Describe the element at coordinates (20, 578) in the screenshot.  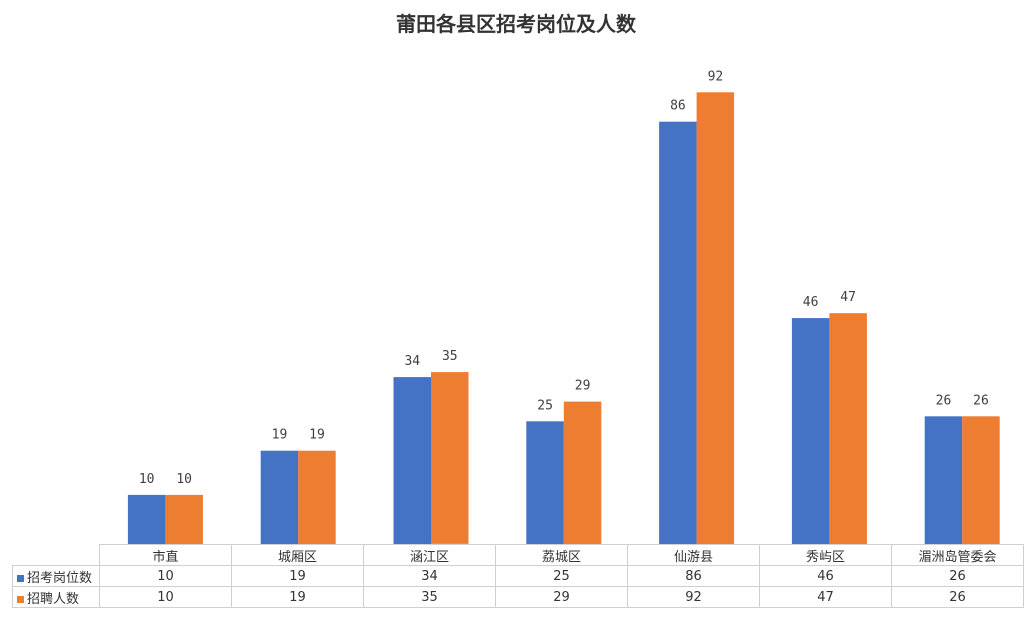
I see `legend-swatch-blue` at that location.